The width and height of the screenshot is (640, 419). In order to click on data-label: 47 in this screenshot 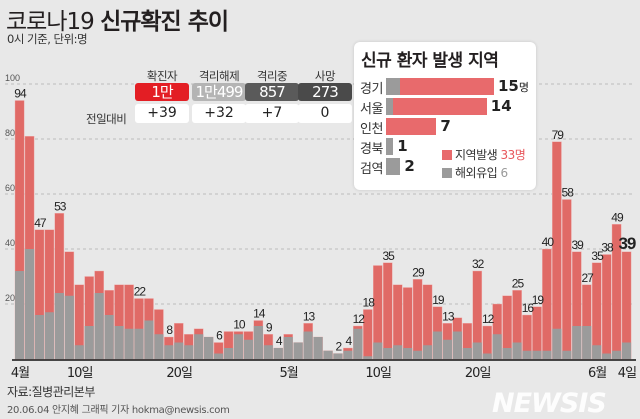, I will do `click(40, 223)`.